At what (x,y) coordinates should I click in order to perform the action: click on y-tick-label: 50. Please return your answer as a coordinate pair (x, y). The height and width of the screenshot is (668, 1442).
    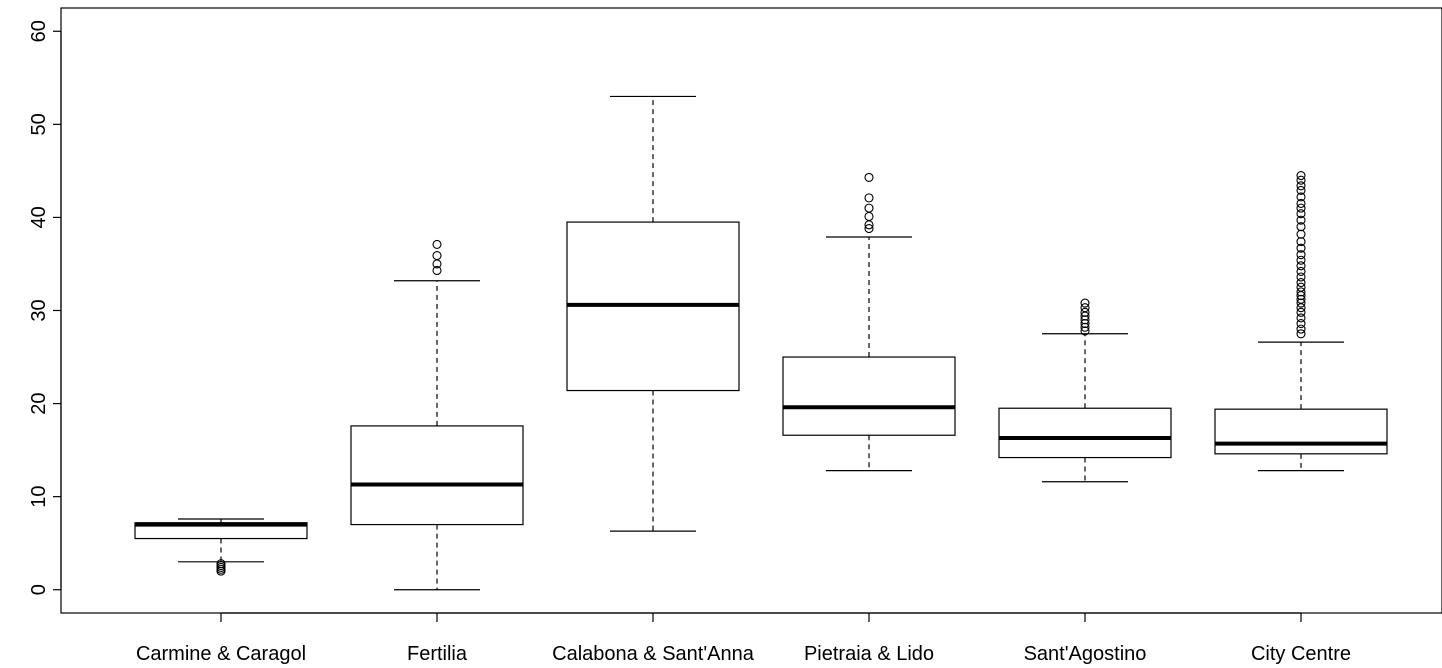
    Looking at the image, I should click on (39, 124).